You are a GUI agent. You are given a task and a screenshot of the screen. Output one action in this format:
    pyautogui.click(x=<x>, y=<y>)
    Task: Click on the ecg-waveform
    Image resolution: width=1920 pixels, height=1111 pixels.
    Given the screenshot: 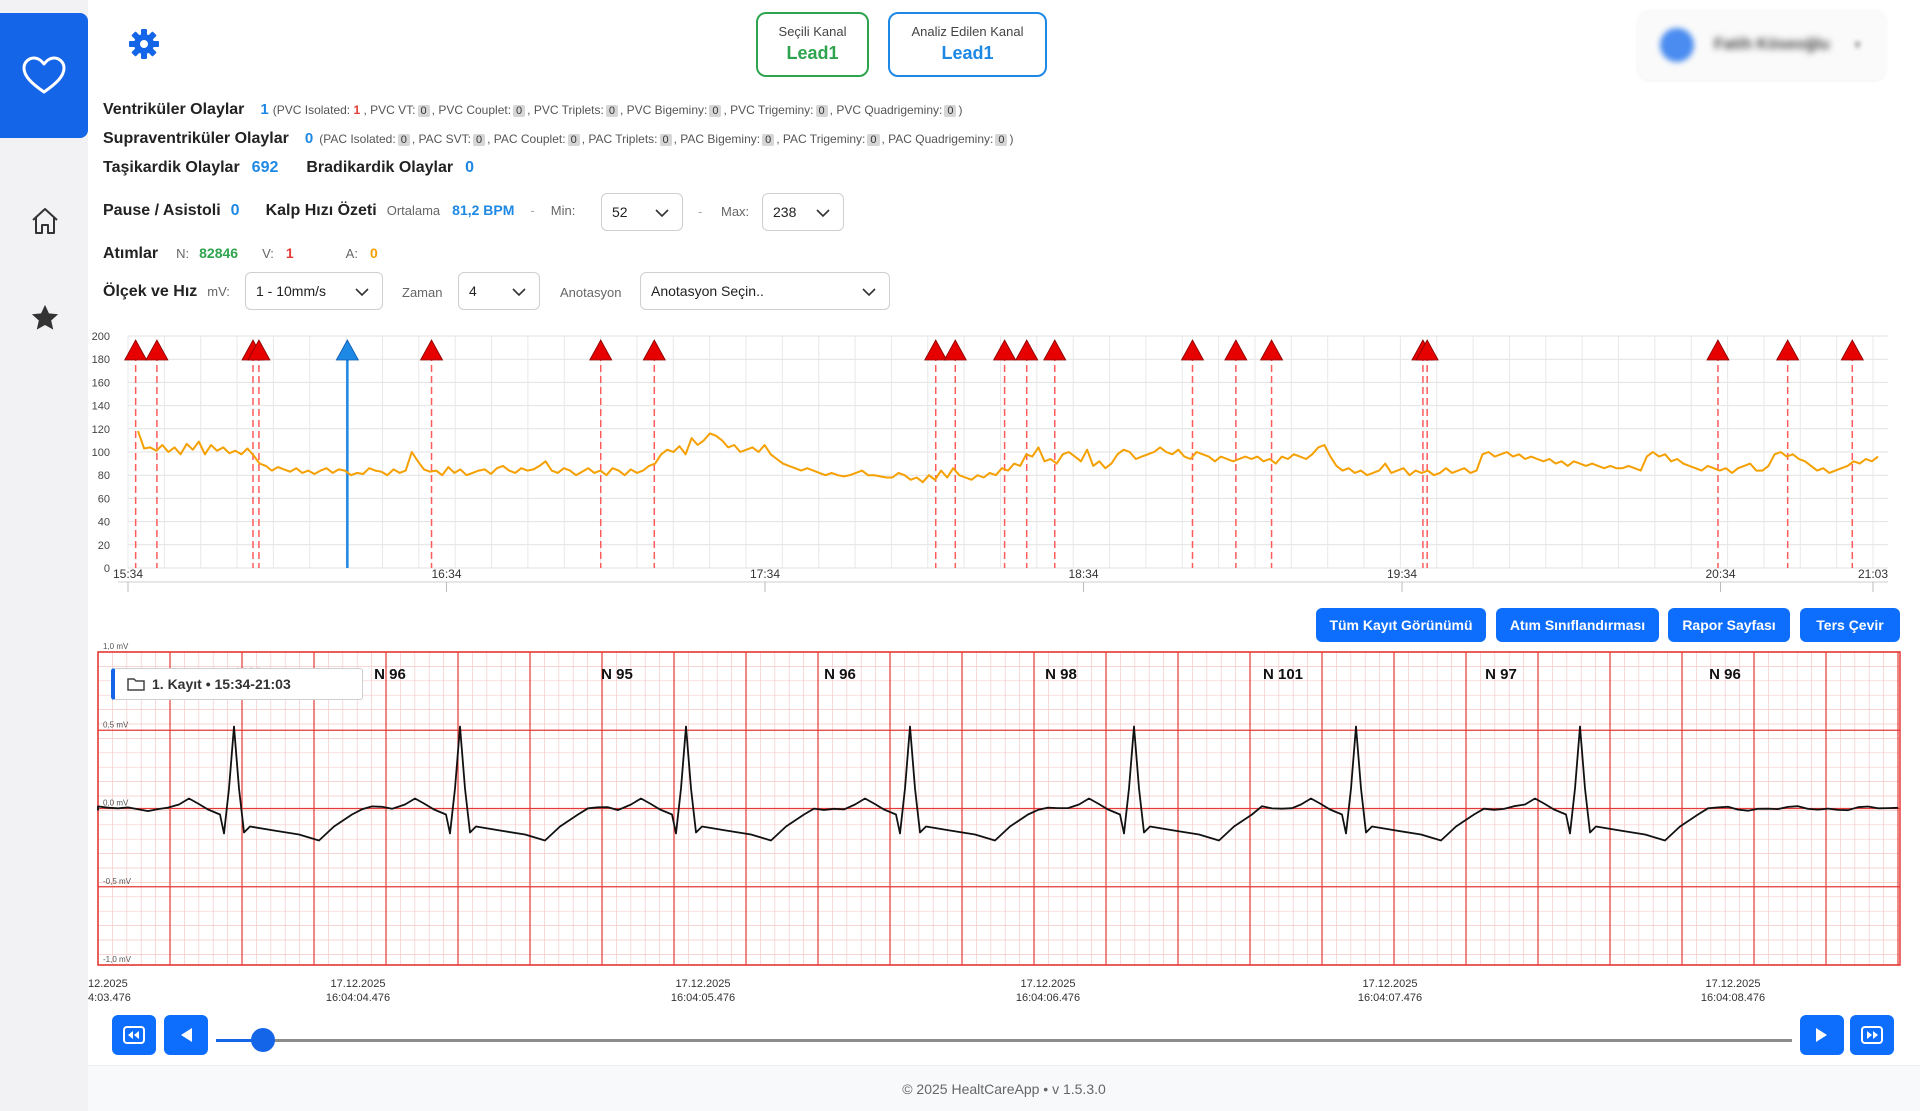 What is the action you would take?
    pyautogui.click(x=998, y=783)
    